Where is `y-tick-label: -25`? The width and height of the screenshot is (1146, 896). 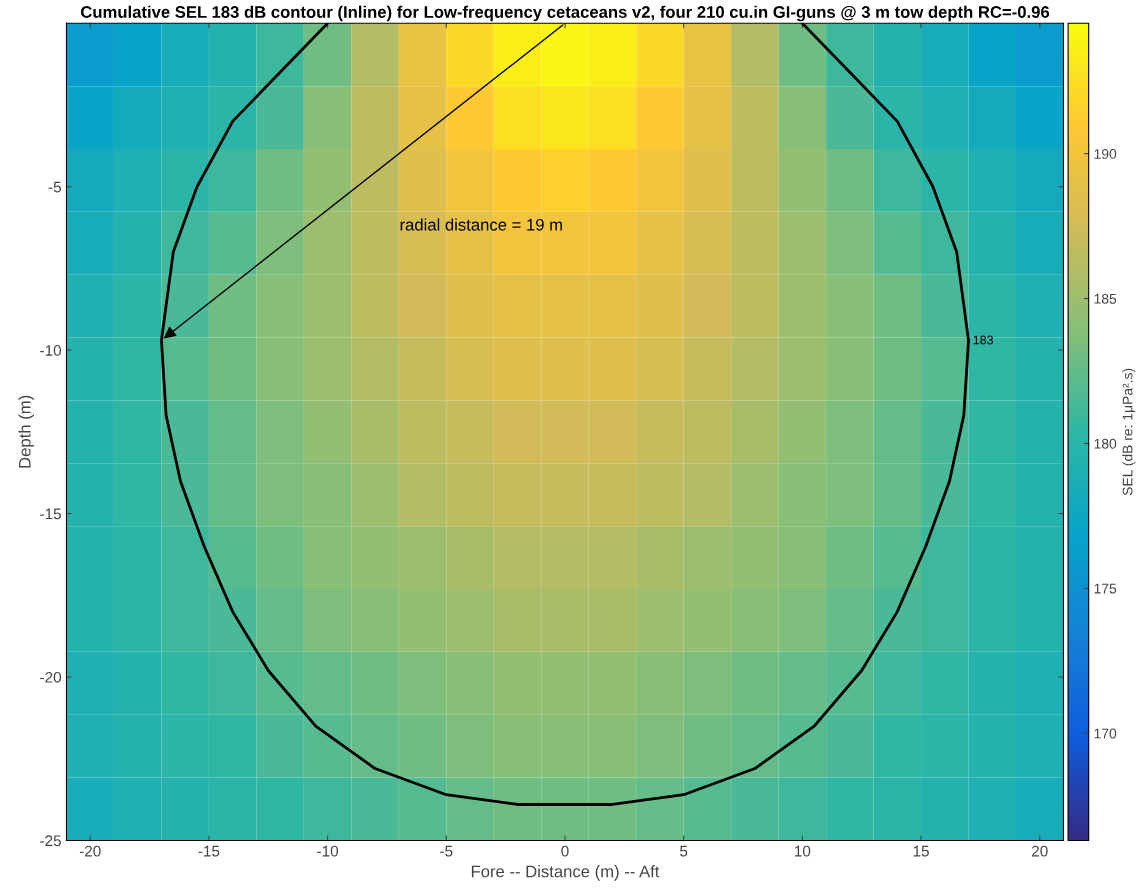
y-tick-label: -25 is located at coordinates (50, 841).